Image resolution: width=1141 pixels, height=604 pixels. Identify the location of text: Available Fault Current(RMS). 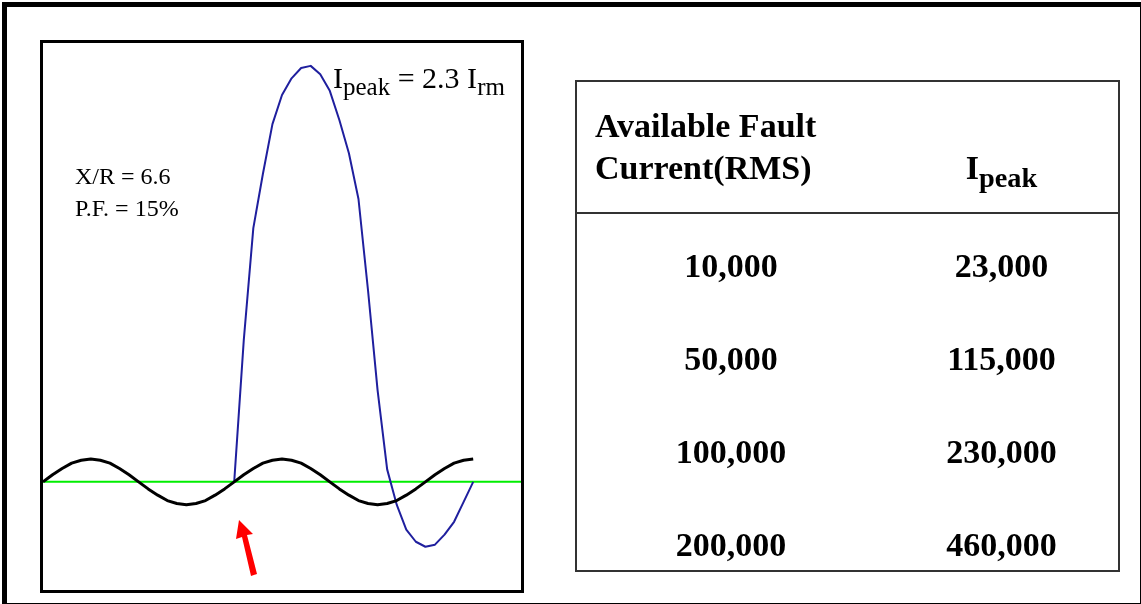
(706, 147).